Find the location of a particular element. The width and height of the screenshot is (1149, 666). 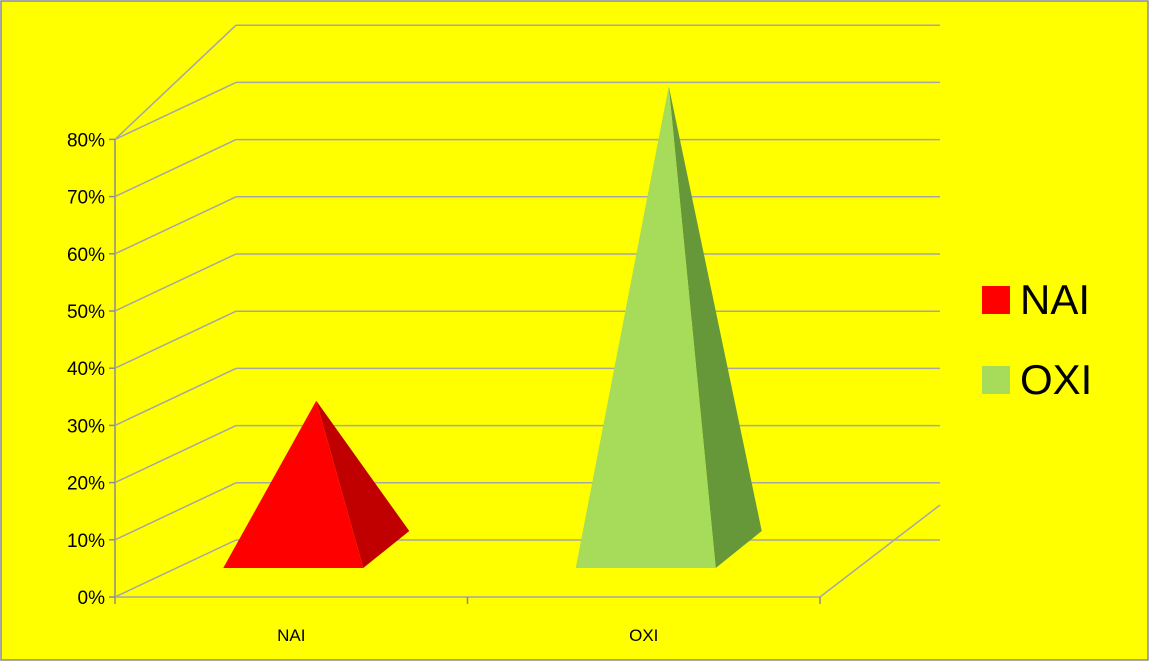

y-tick-label: 40% is located at coordinates (86, 369).